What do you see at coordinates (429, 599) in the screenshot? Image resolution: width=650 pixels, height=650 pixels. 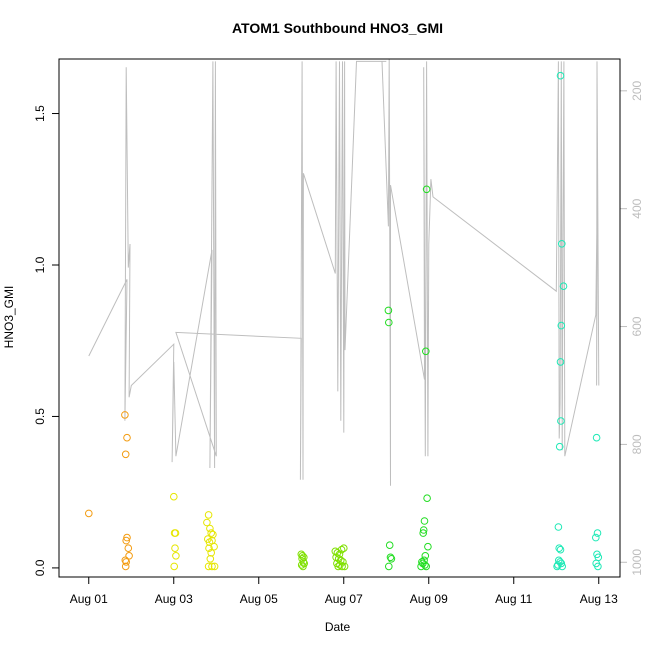 I see `x-tick-label: Aug 09` at bounding box center [429, 599].